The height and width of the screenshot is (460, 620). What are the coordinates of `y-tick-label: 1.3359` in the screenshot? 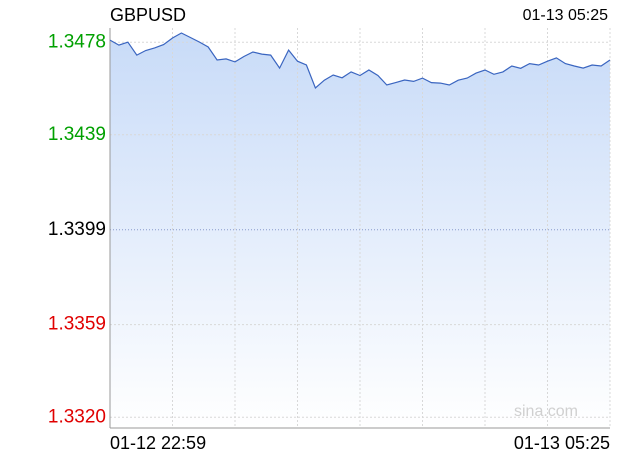 It's located at (77, 324).